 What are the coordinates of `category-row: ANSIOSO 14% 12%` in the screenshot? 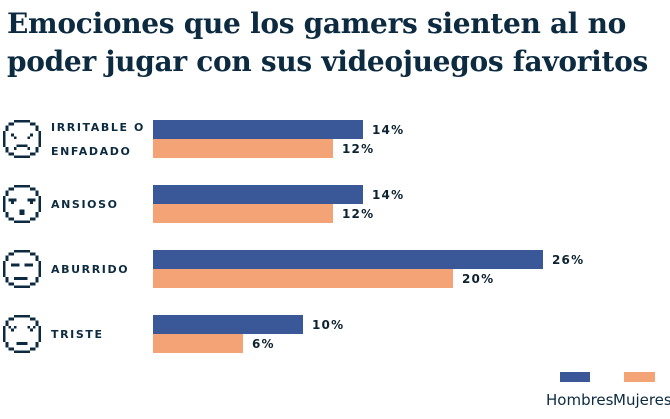 It's located at (335, 205).